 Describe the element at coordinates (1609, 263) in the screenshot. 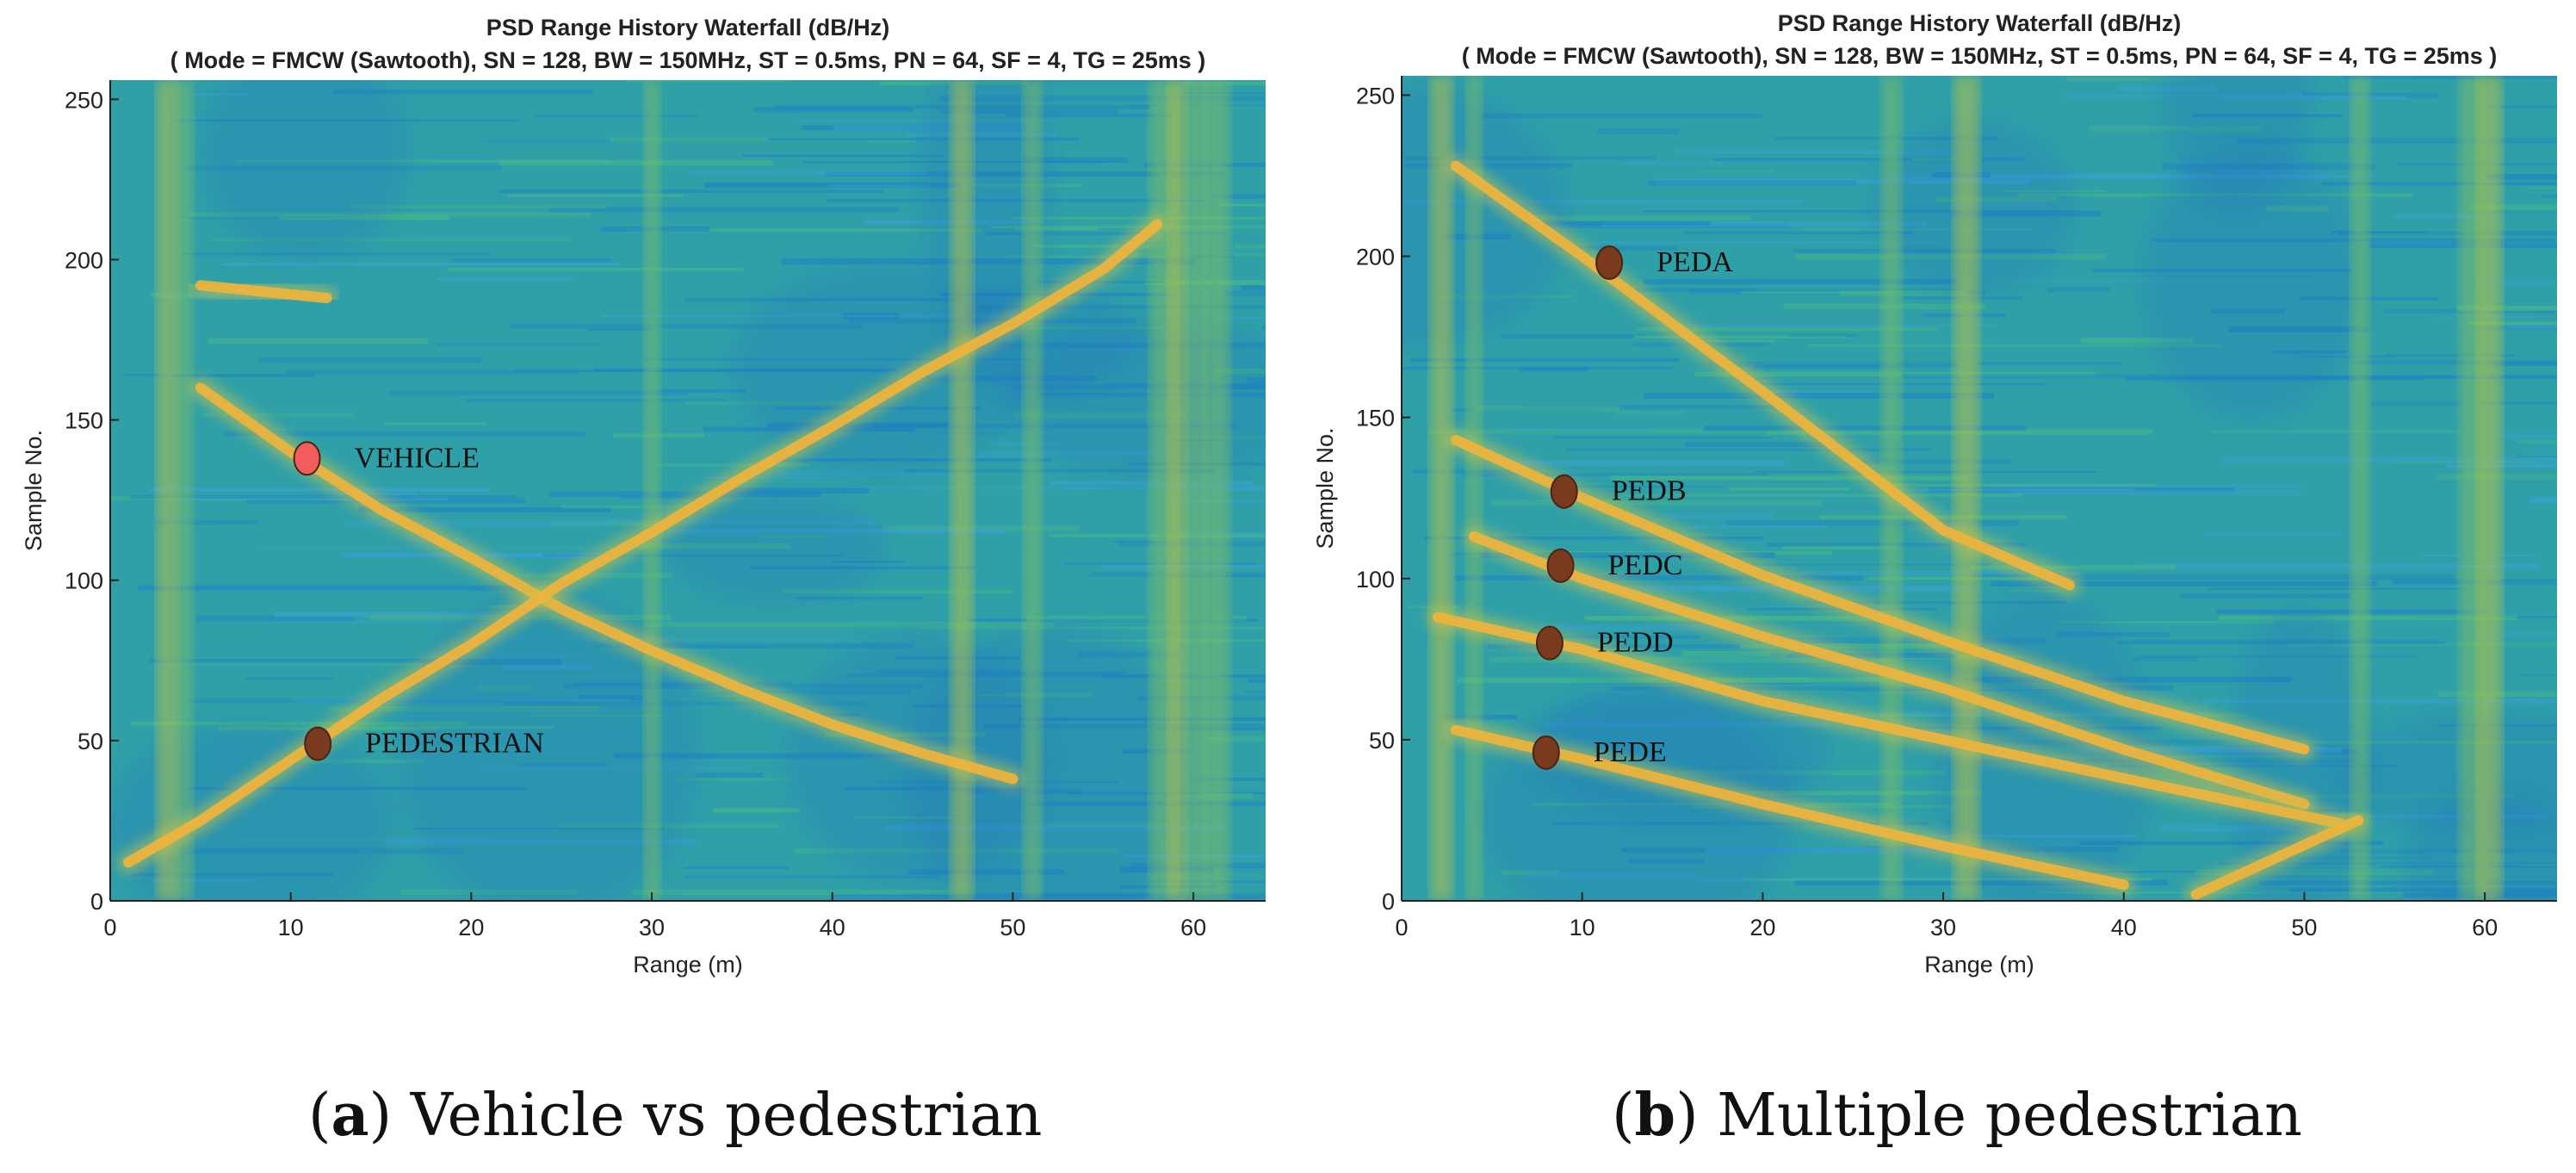

I see `panel-b-marker-peda` at that location.